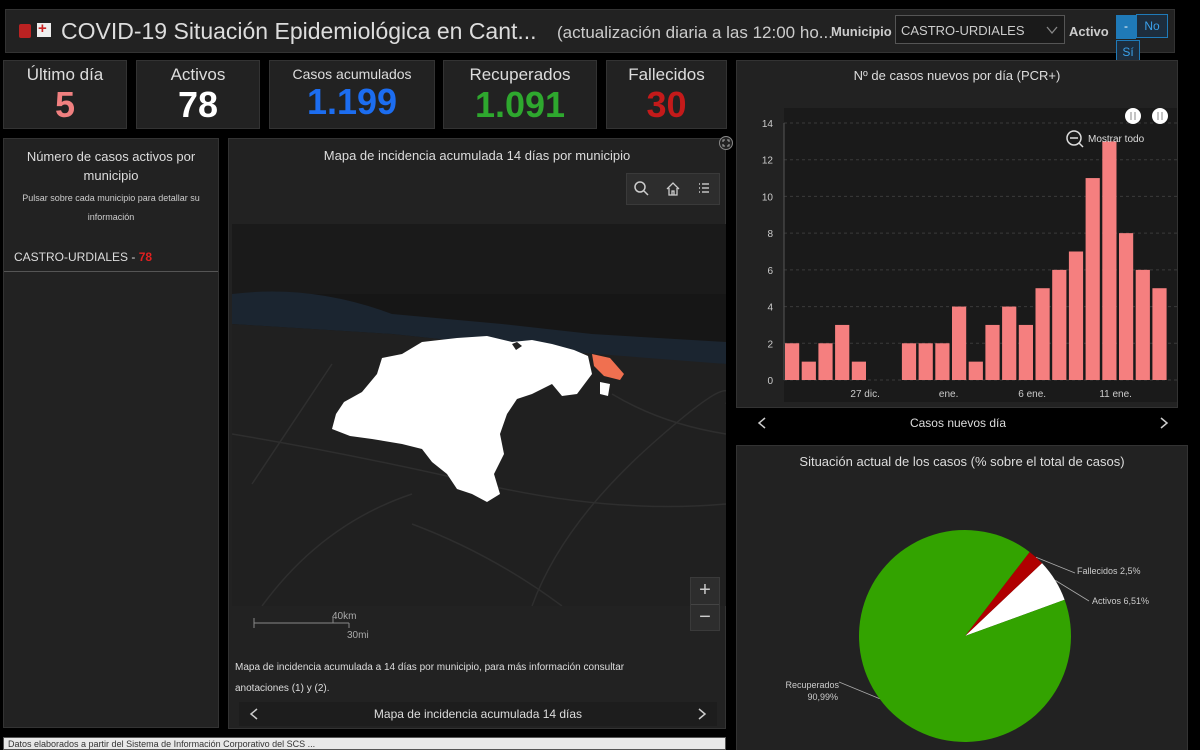 This screenshot has width=1200, height=750. What do you see at coordinates (352, 101) in the screenshot?
I see `kpi-value: 1.199` at bounding box center [352, 101].